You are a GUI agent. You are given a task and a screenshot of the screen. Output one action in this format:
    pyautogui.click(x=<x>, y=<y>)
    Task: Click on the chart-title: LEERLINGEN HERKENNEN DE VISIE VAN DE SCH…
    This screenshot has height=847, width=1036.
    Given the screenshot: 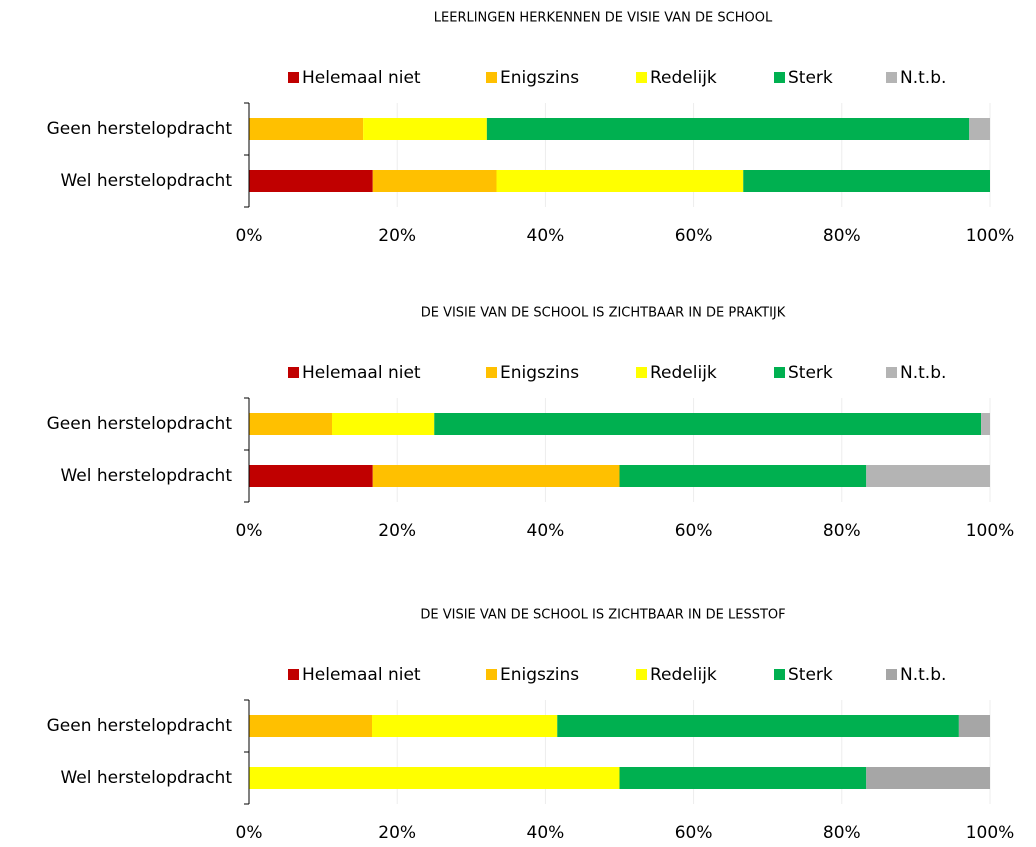 What is the action you would take?
    pyautogui.click(x=603, y=18)
    